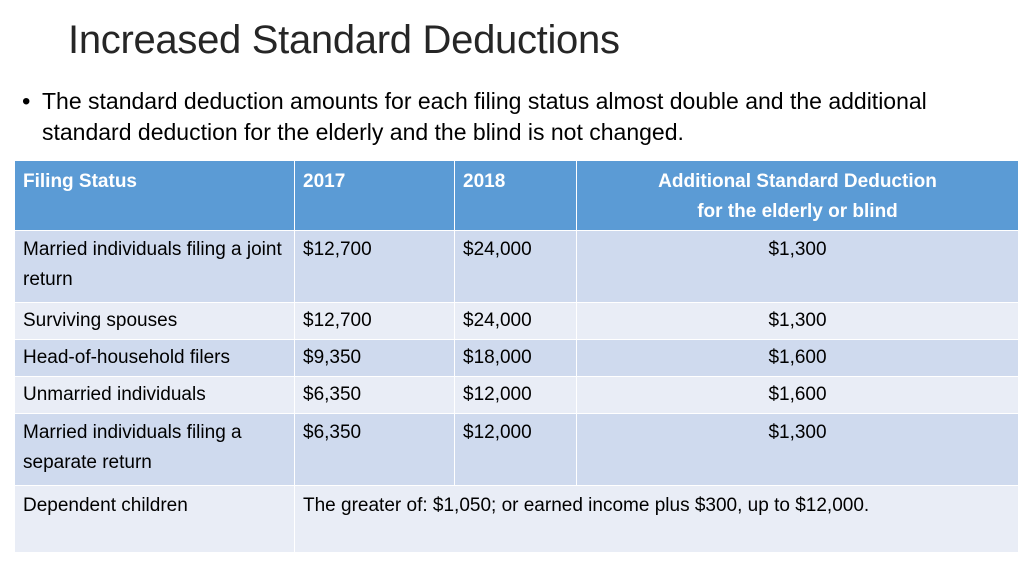 The width and height of the screenshot is (1024, 576). I want to click on header-2018: 2018, so click(515, 195).